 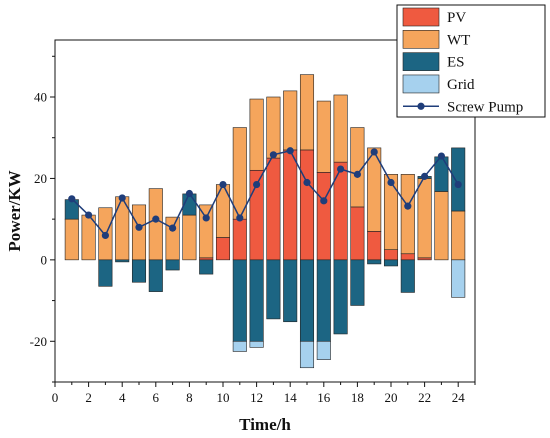 I want to click on bar-es-h7, so click(x=172, y=265).